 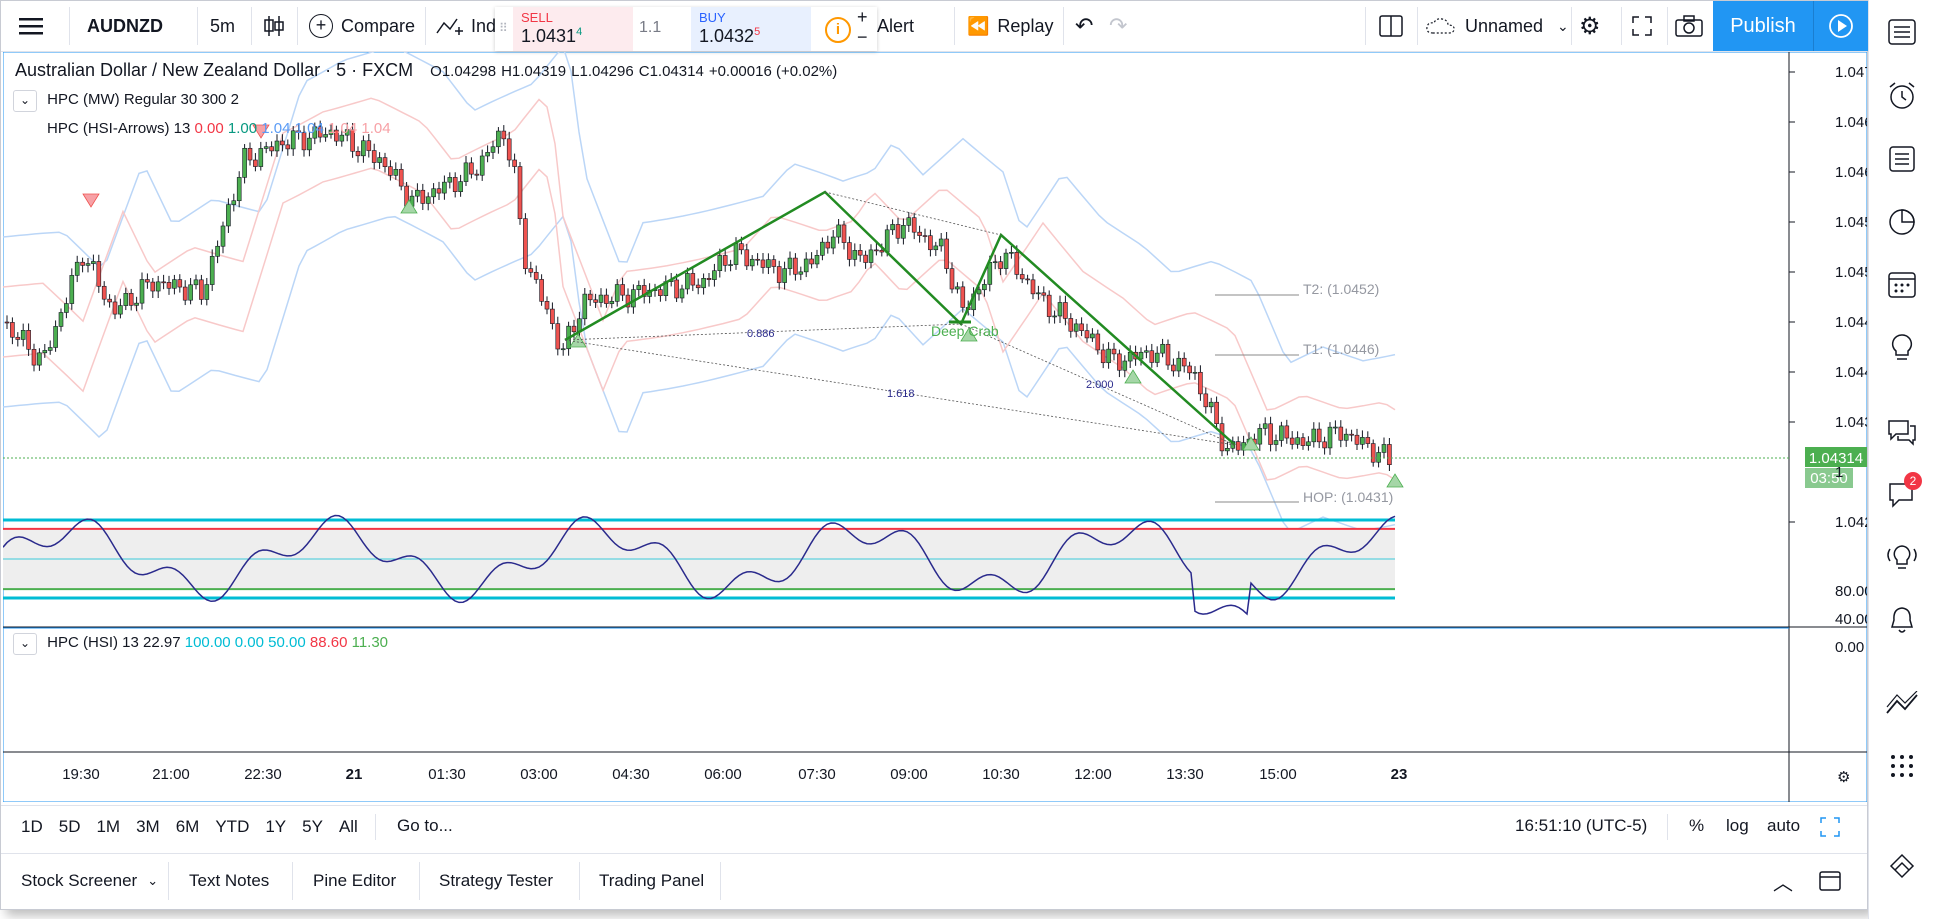 I want to click on alarm-clock-icon, so click(x=1902, y=96).